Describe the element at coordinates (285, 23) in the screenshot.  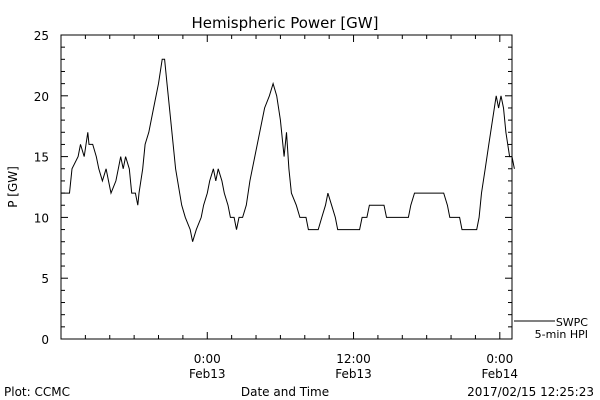
I see `chart-title: Hemispheric Power [GW]` at that location.